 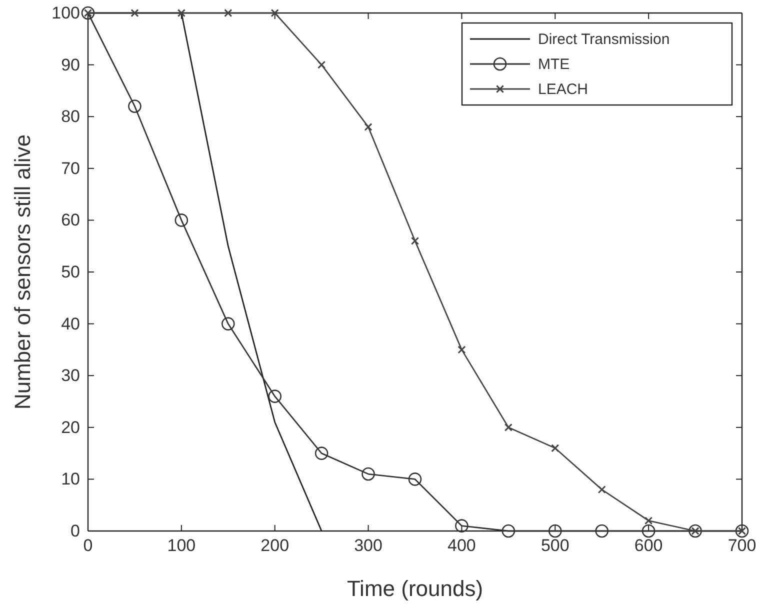 What do you see at coordinates (181, 546) in the screenshot?
I see `x-tick-label: 100` at bounding box center [181, 546].